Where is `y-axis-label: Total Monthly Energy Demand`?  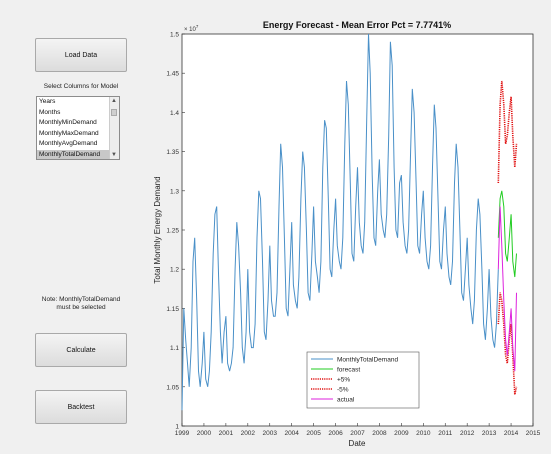
y-axis-label: Total Monthly Energy Demand is located at coordinates (157, 229).